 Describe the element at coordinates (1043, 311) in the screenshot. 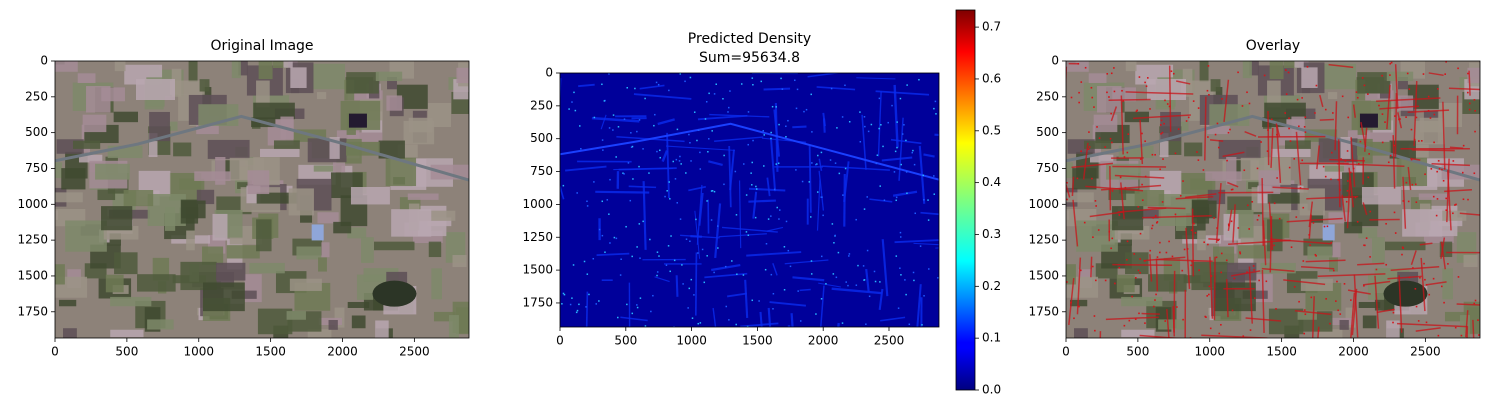

I see `y-tick-label: 1750` at that location.